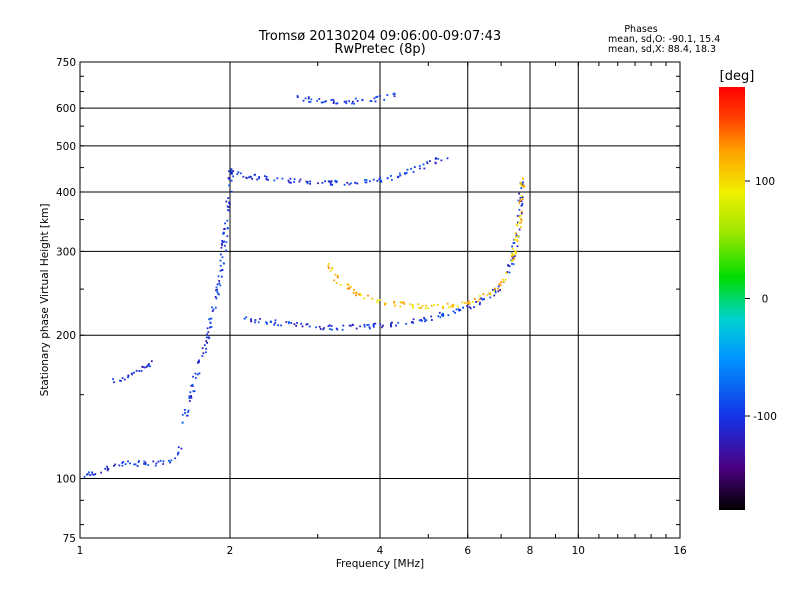 Image resolution: width=800 pixels, height=600 pixels. What do you see at coordinates (66, 63) in the screenshot?
I see `y-tick-label: 750` at bounding box center [66, 63].